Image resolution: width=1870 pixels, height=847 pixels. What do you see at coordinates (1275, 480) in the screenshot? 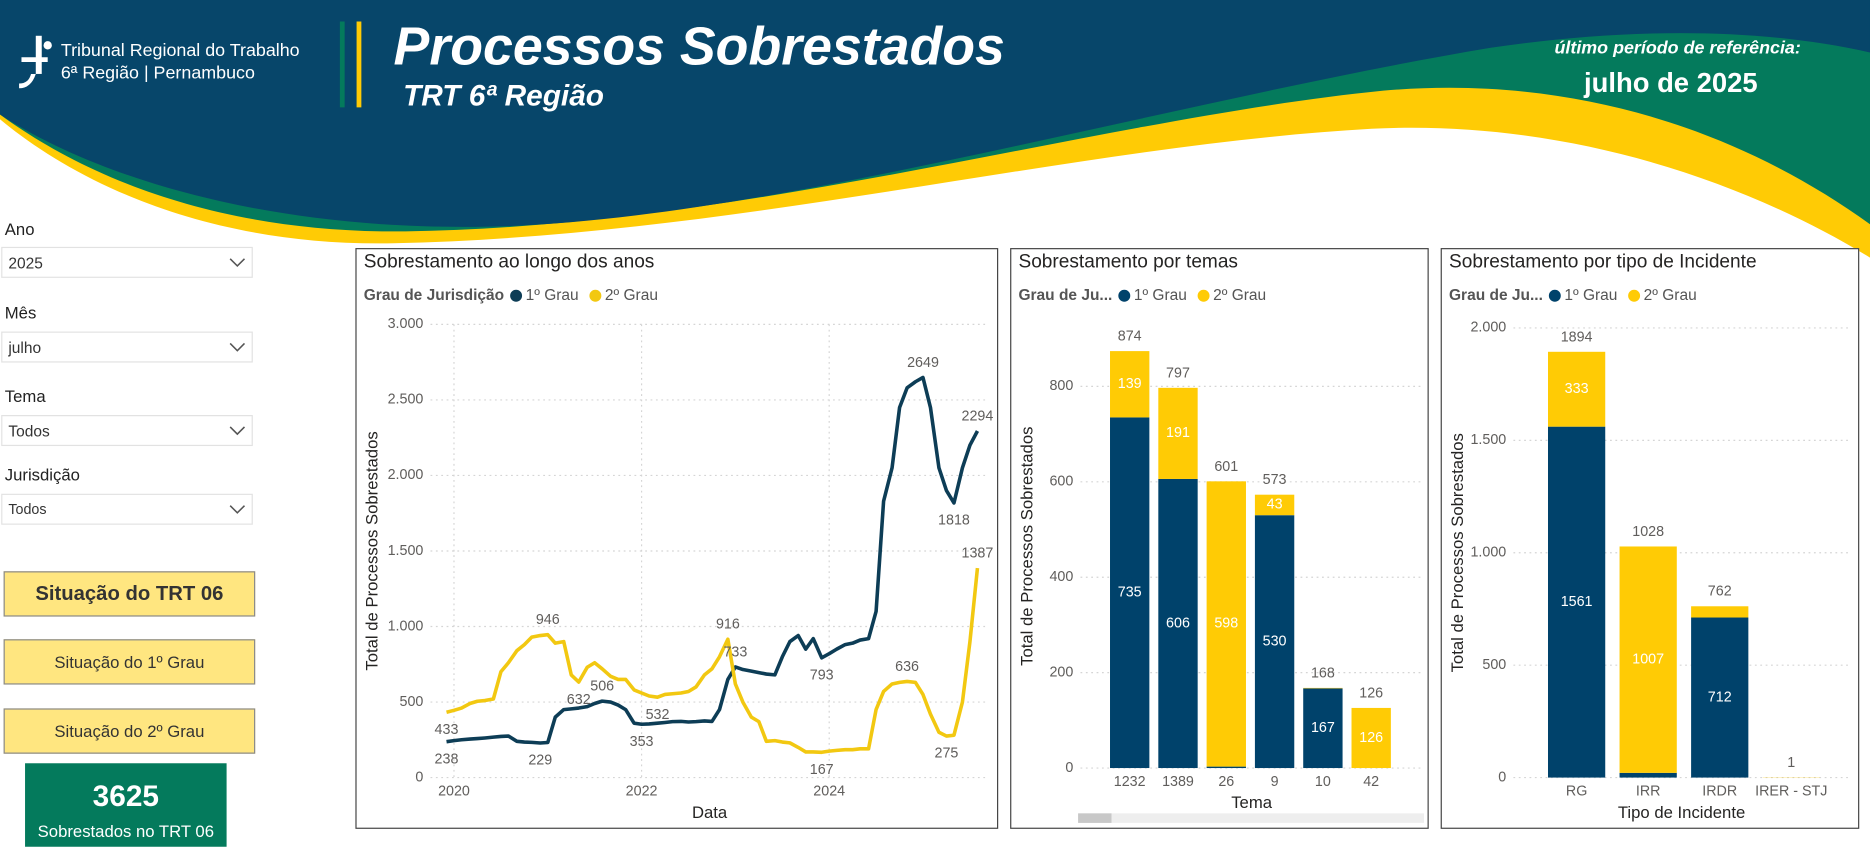
I see `total-label: 573` at bounding box center [1275, 480].